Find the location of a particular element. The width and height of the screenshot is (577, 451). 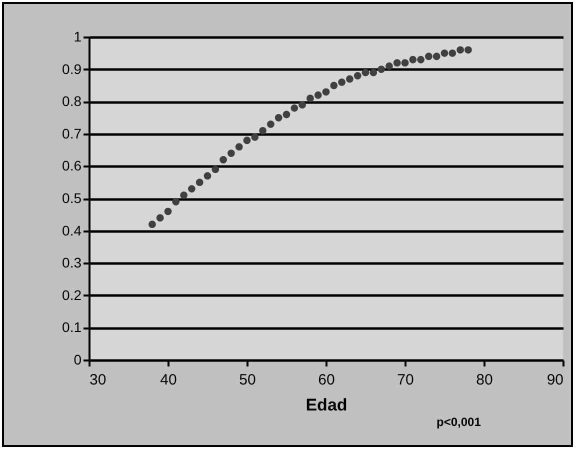

x-tick-label: 40 is located at coordinates (168, 380).